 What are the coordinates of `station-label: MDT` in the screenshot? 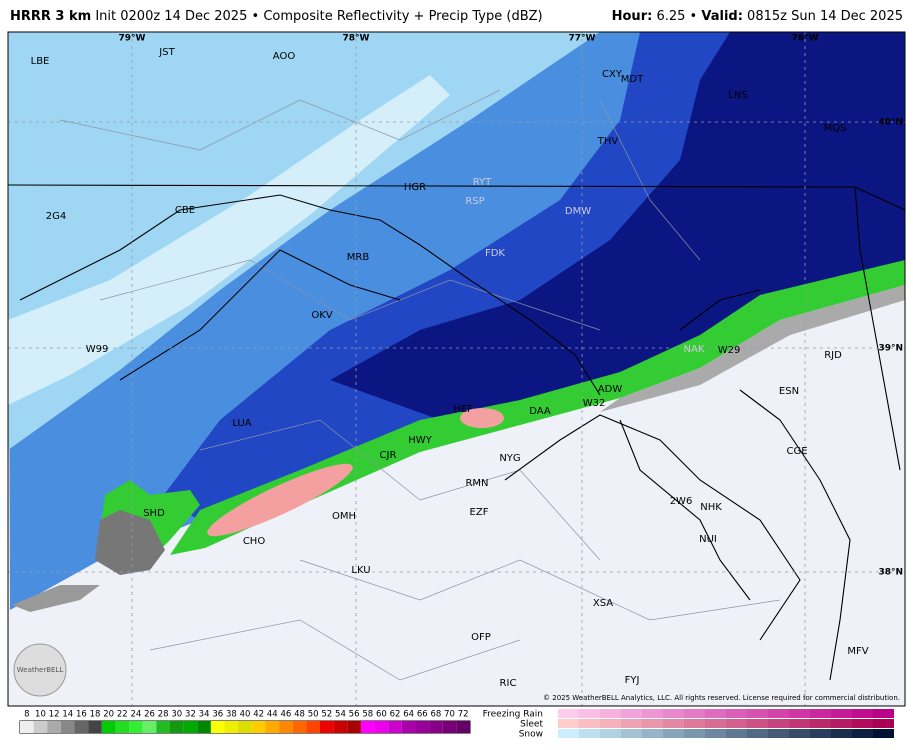 It's located at (632, 79).